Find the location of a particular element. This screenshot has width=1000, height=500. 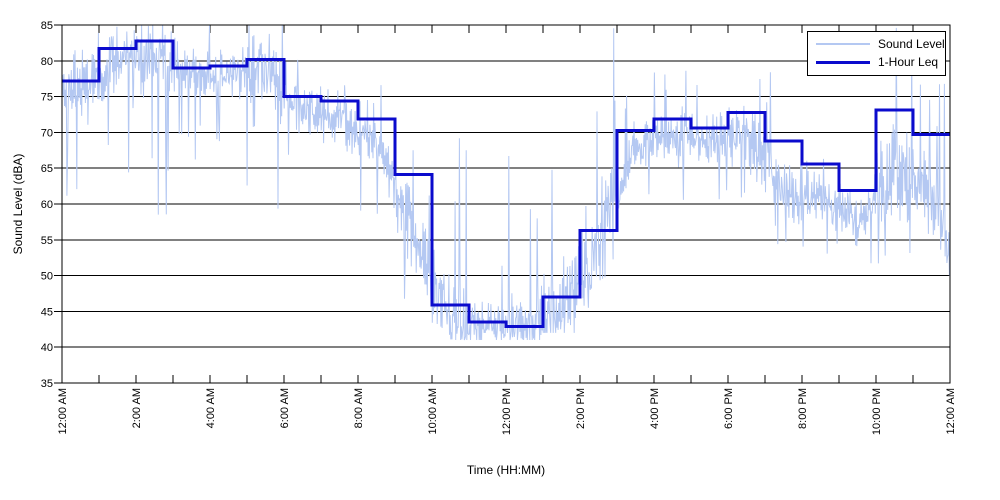

x-tick-label: 2:00 PM is located at coordinates (581, 408).